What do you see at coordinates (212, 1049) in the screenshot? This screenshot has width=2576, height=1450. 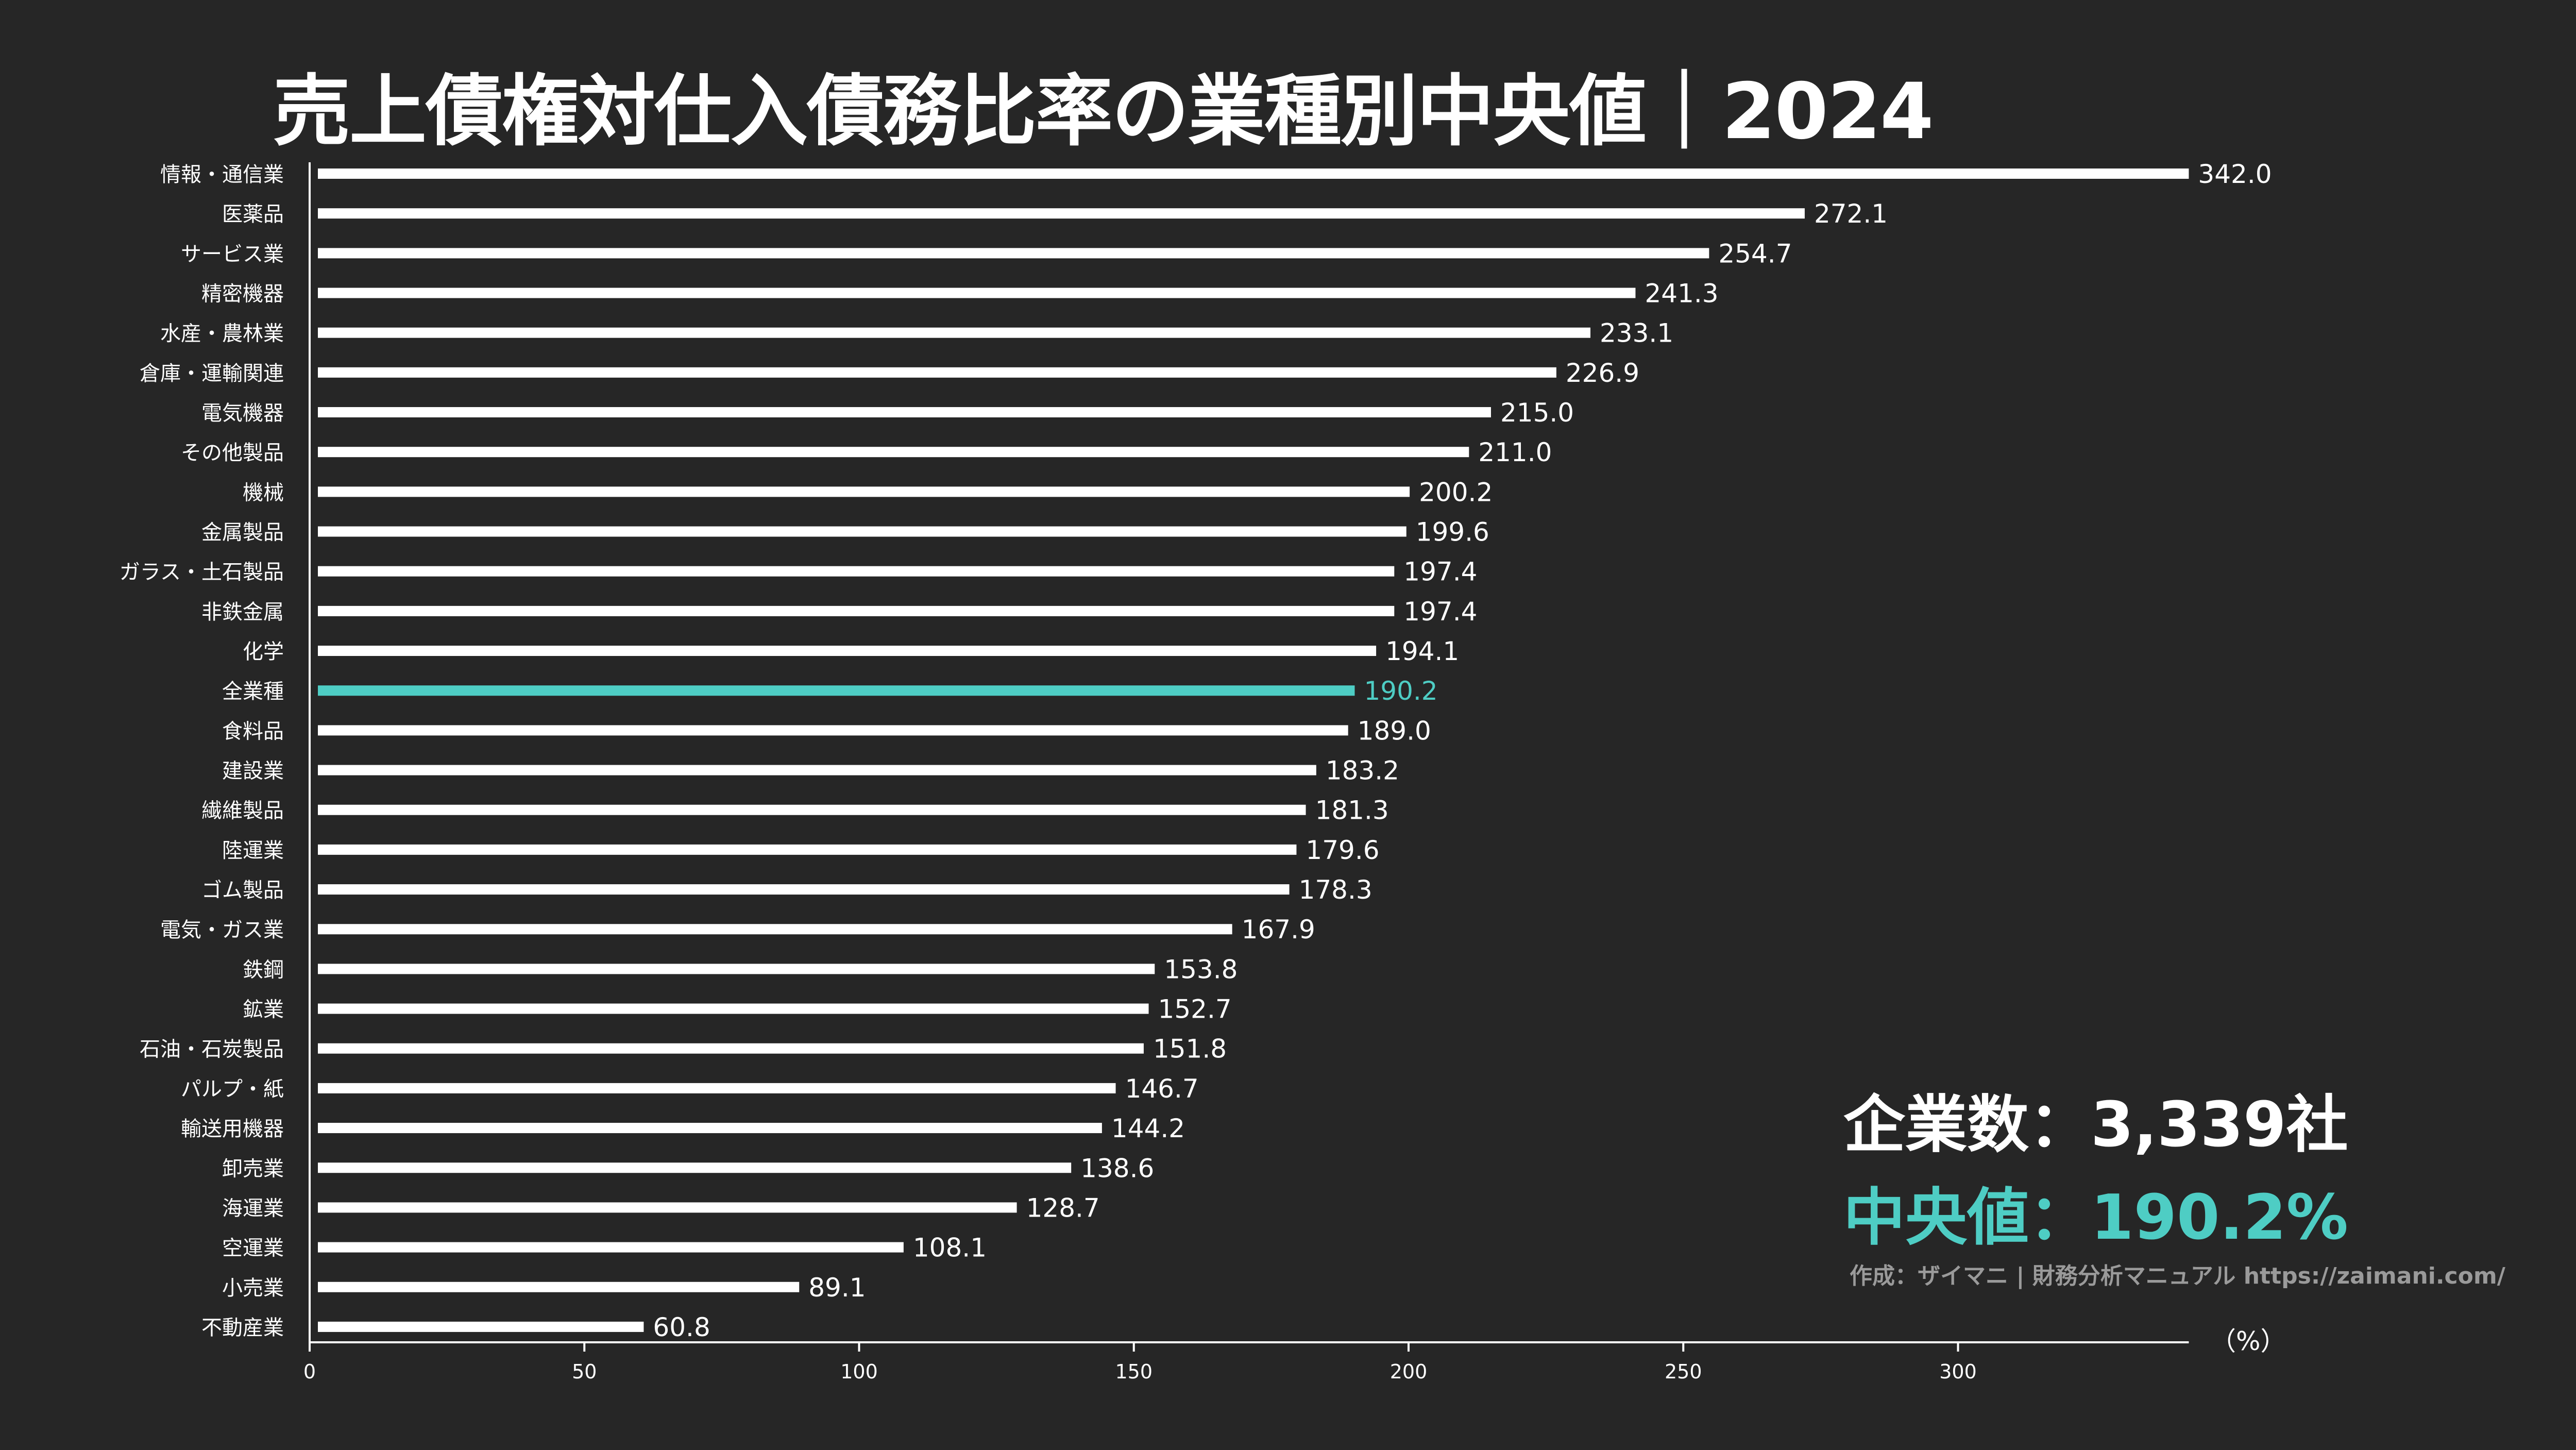 I see `category-label-23: 石油・石炭製品` at bounding box center [212, 1049].